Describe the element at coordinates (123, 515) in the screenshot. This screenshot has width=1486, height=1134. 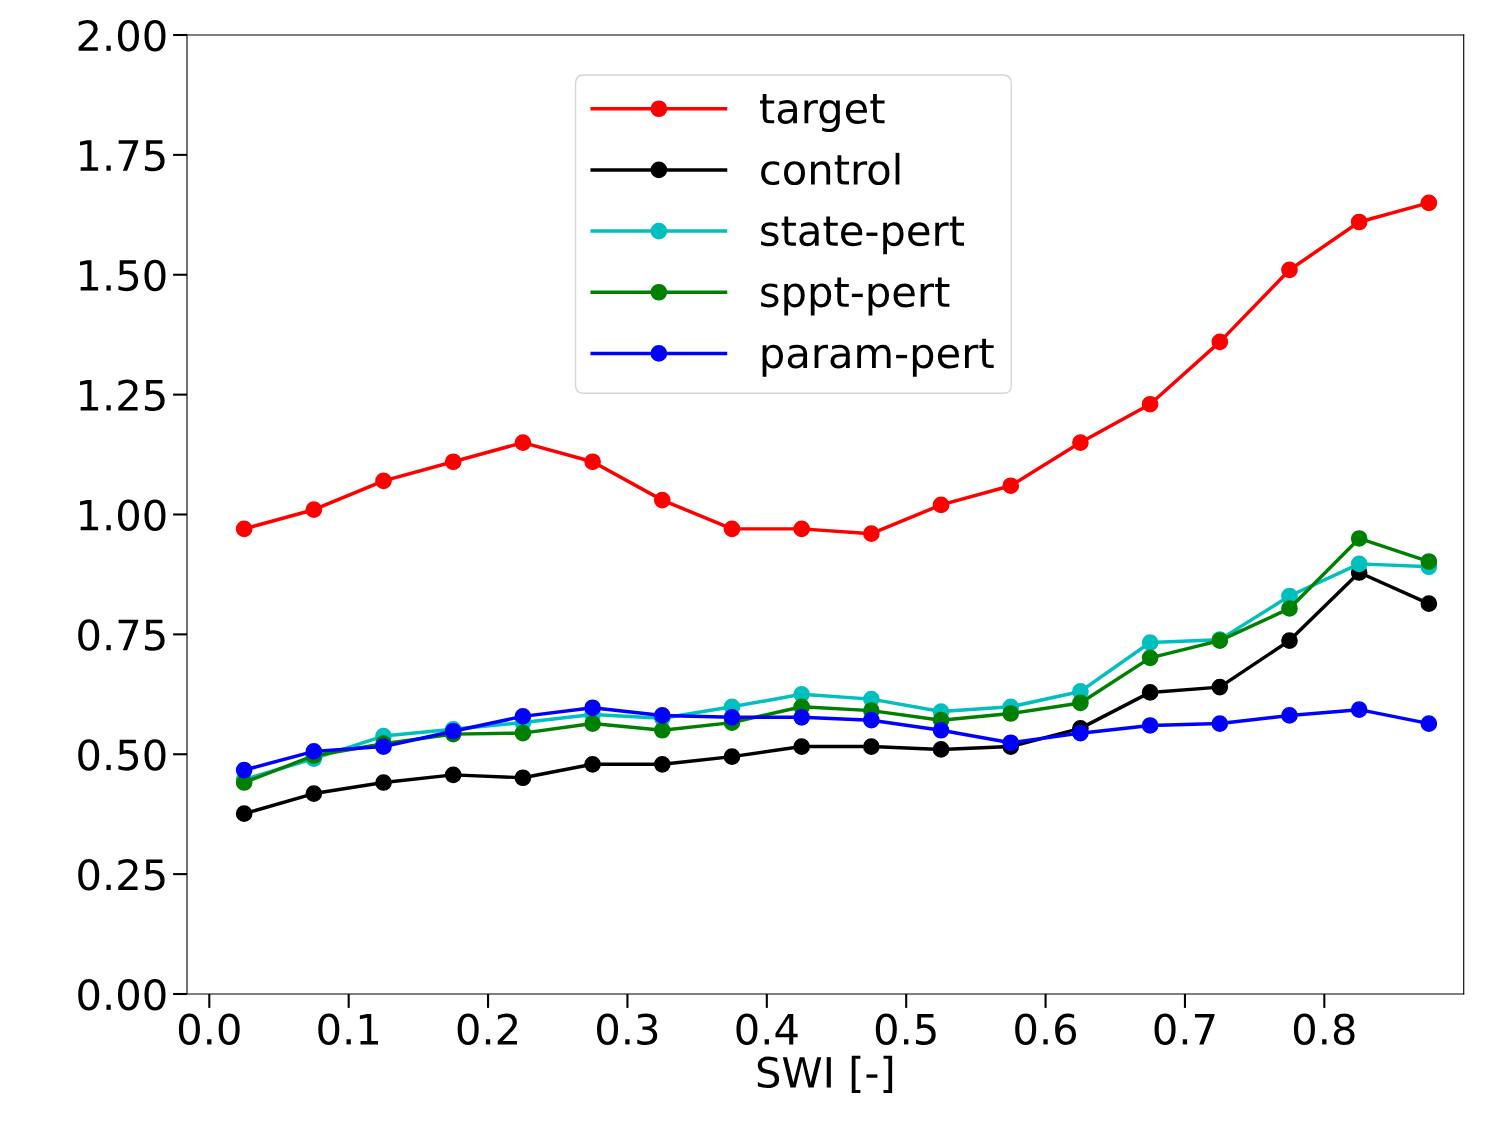
I see `y-tick-label: 1.00` at that location.